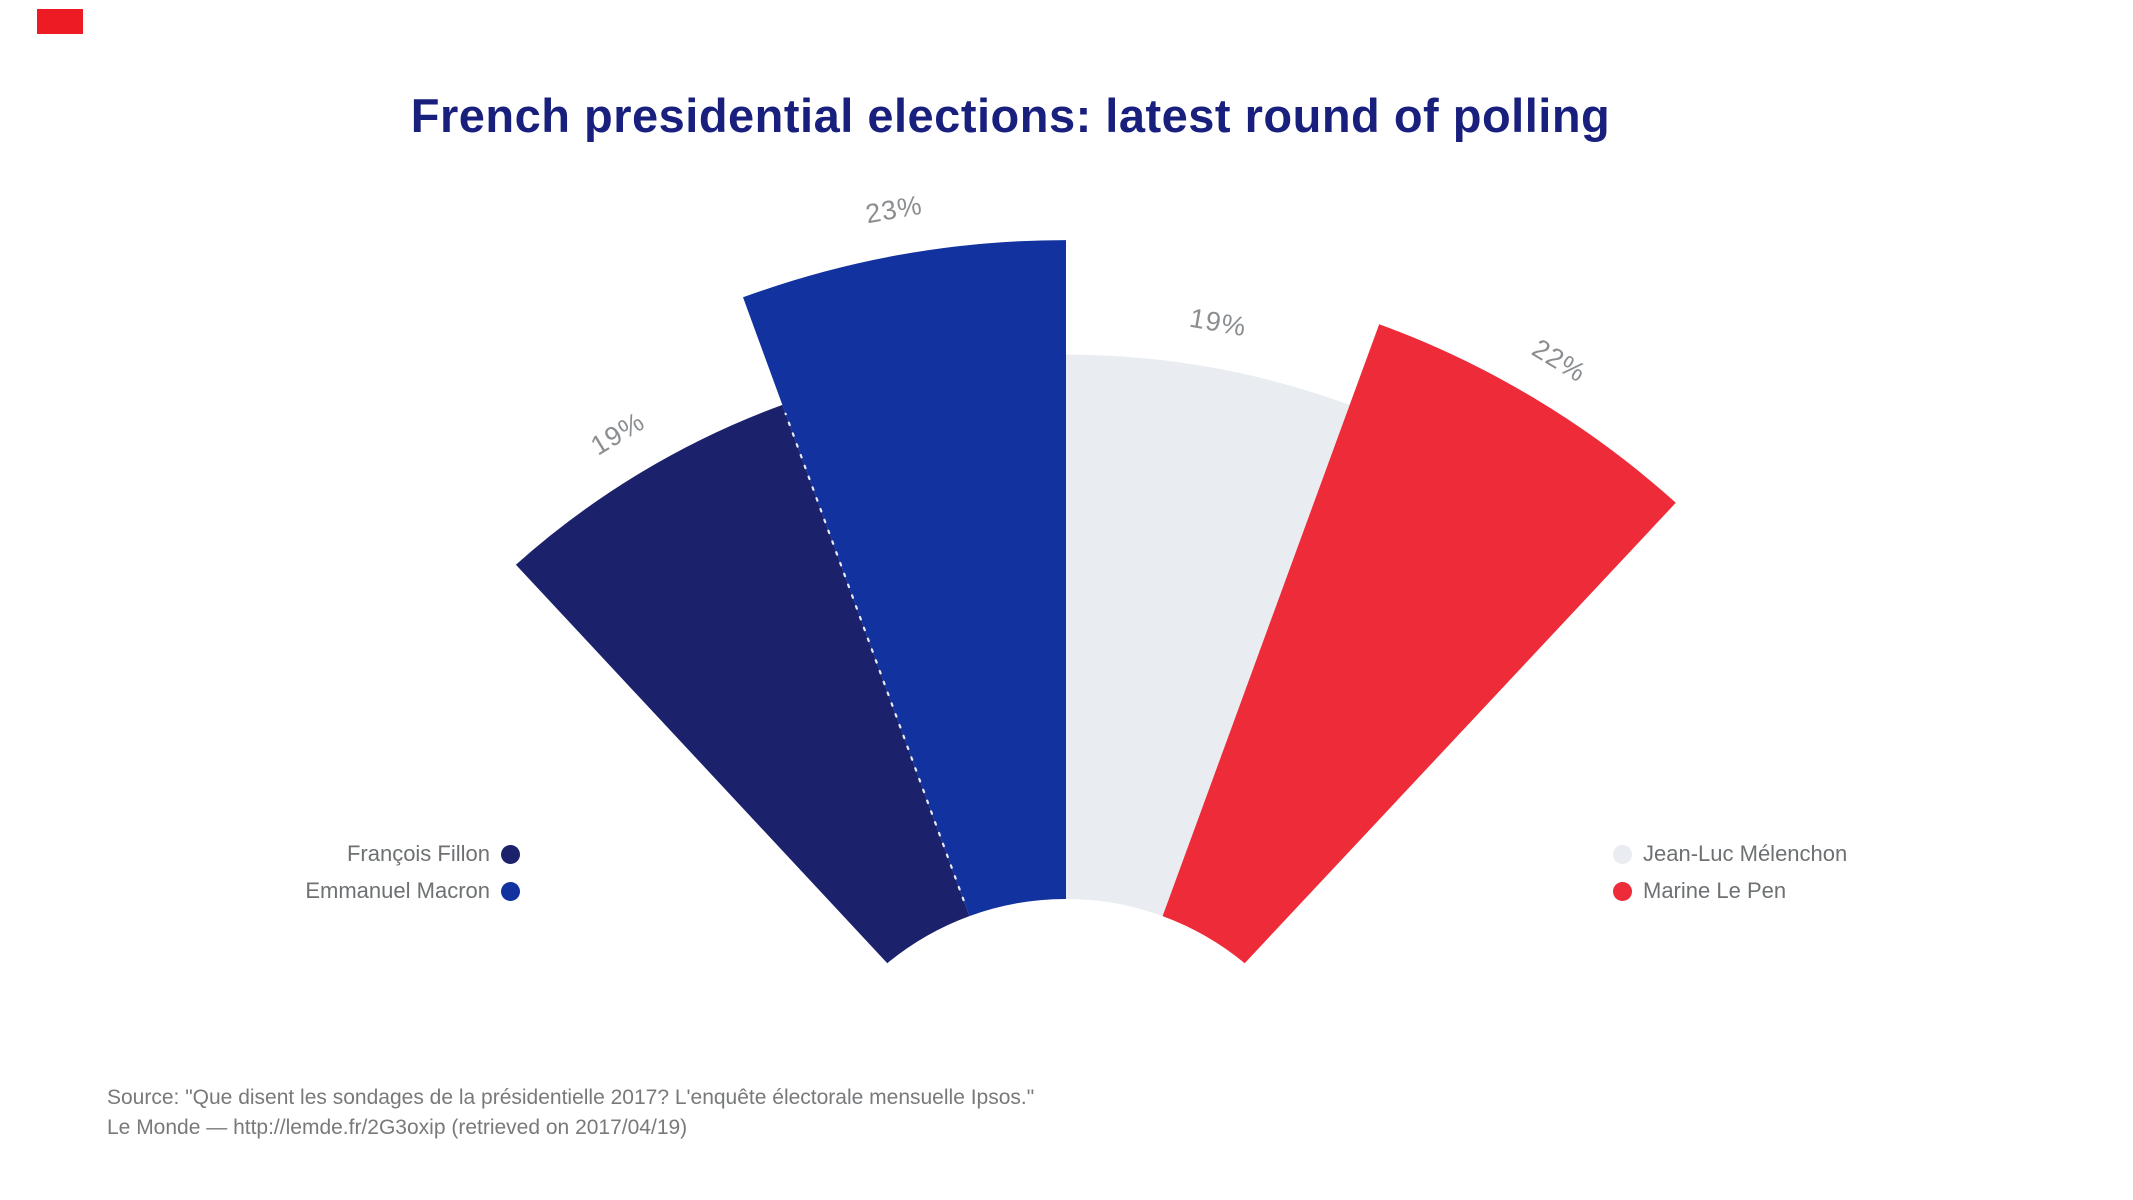  What do you see at coordinates (397, 890) in the screenshot?
I see `legend-label: Emmanuel Macron` at bounding box center [397, 890].